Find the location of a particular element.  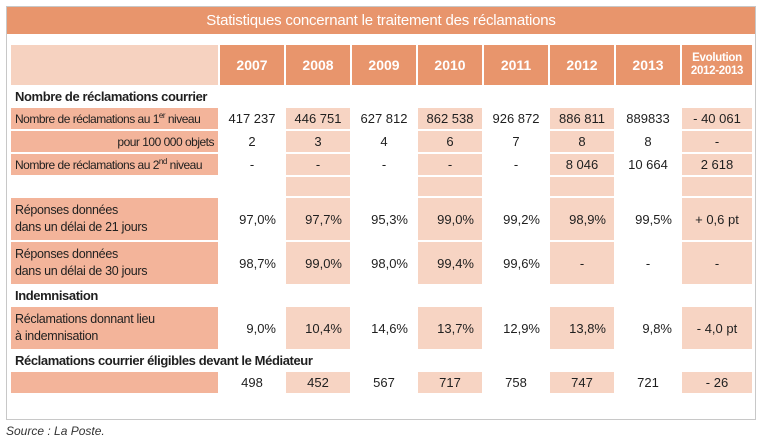

table-cell: 627 812 is located at coordinates (384, 118).